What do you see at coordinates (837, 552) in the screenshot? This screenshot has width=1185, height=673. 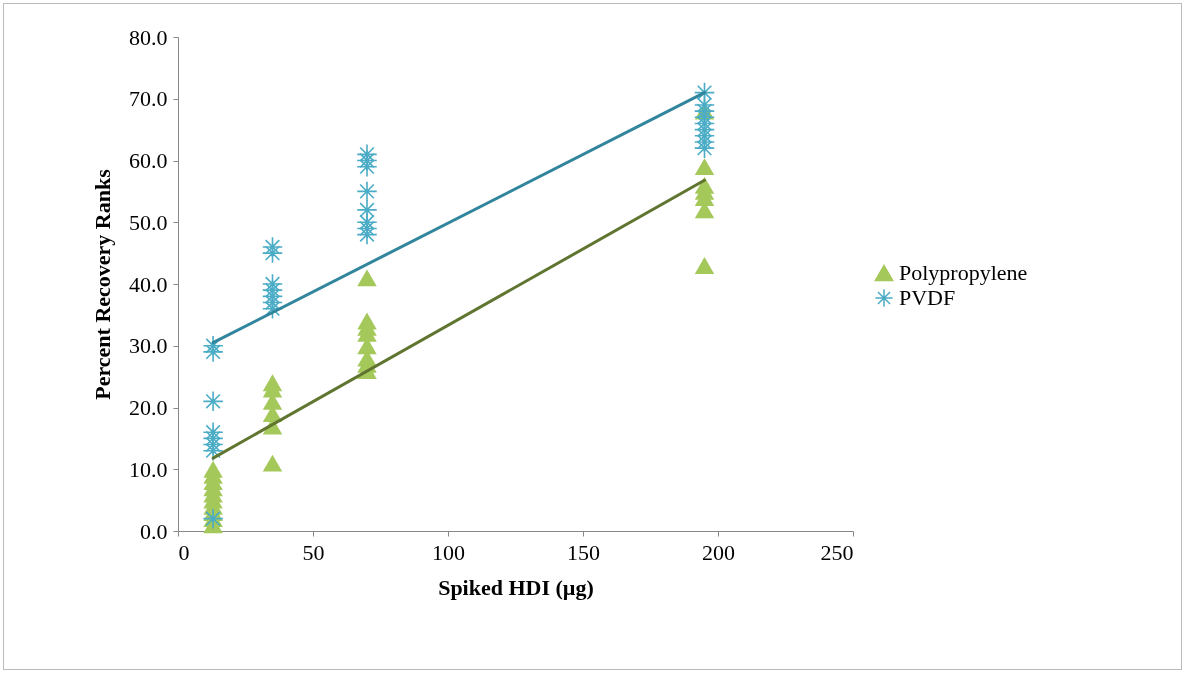 I see `x-tick-label: 250` at bounding box center [837, 552].